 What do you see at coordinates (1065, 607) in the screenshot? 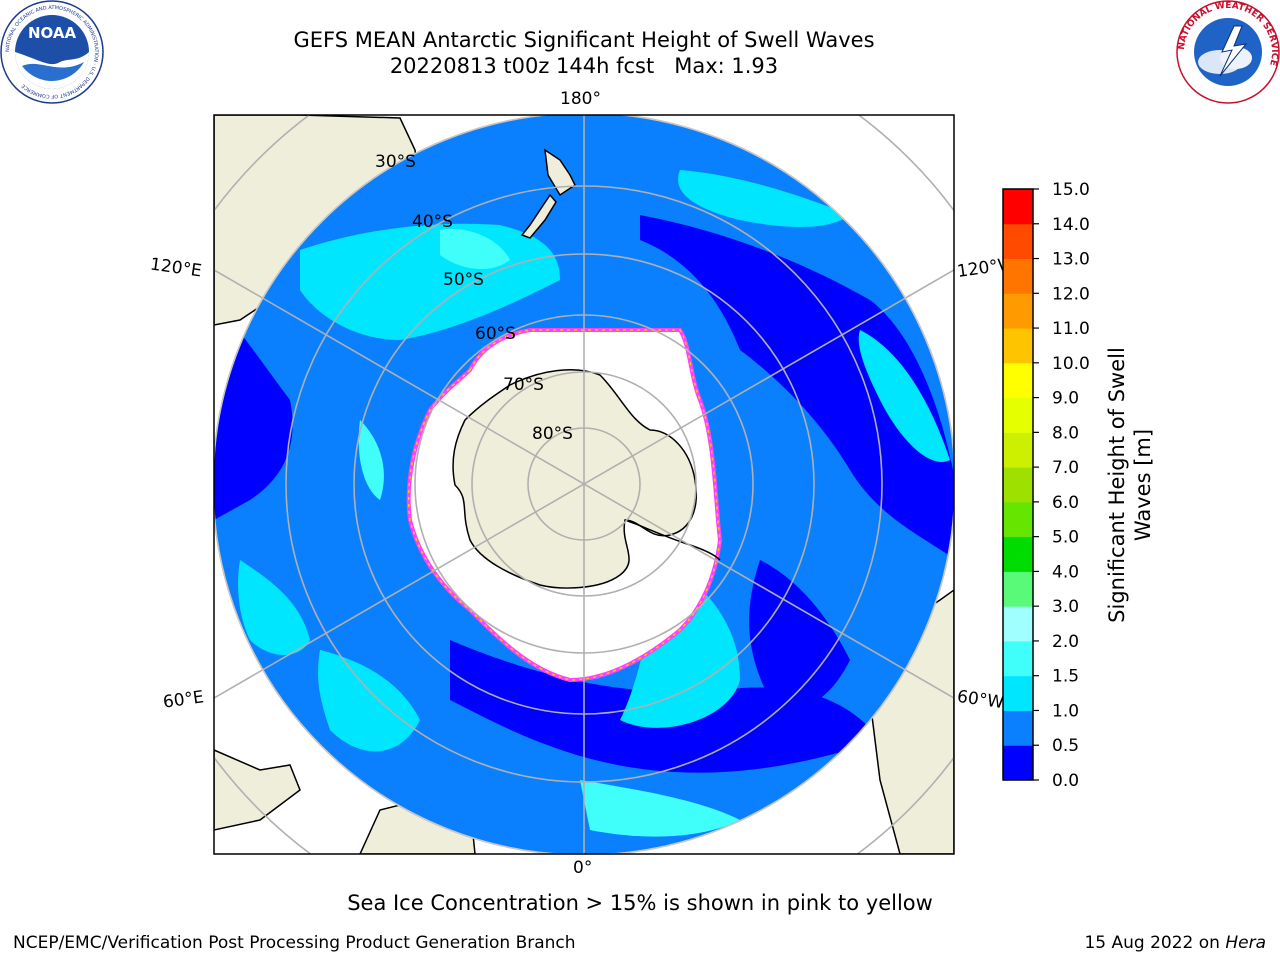
I see `colorbar-tick-label: 3.0` at bounding box center [1065, 607].